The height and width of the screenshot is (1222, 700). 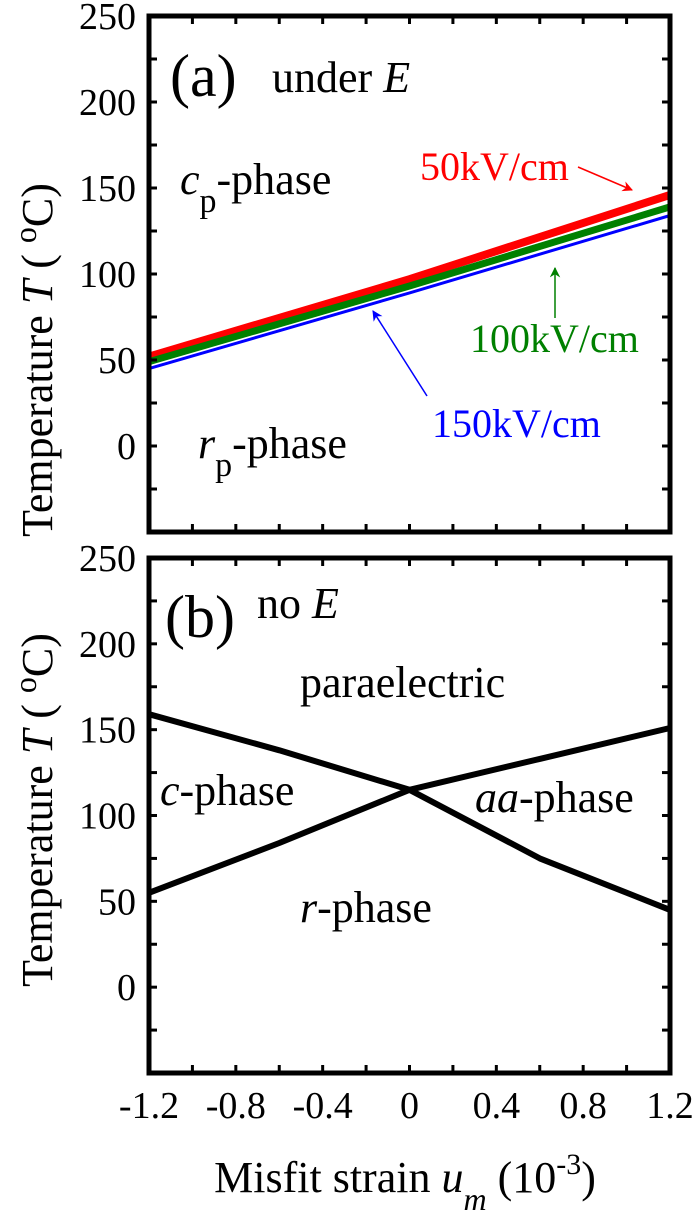 What do you see at coordinates (200, 617) in the screenshot?
I see `panel-label-b: (b)` at bounding box center [200, 617].